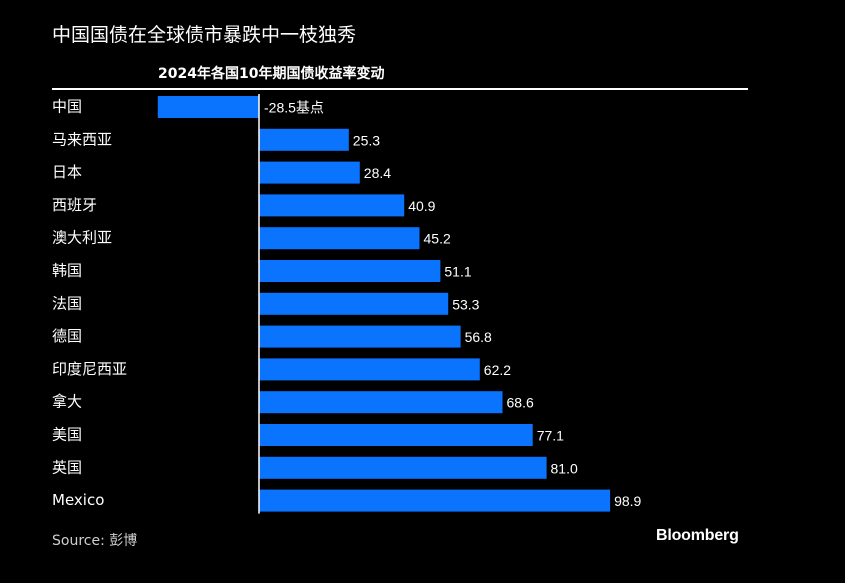  What do you see at coordinates (67, 172) in the screenshot?
I see `category-label: 日本` at bounding box center [67, 172].